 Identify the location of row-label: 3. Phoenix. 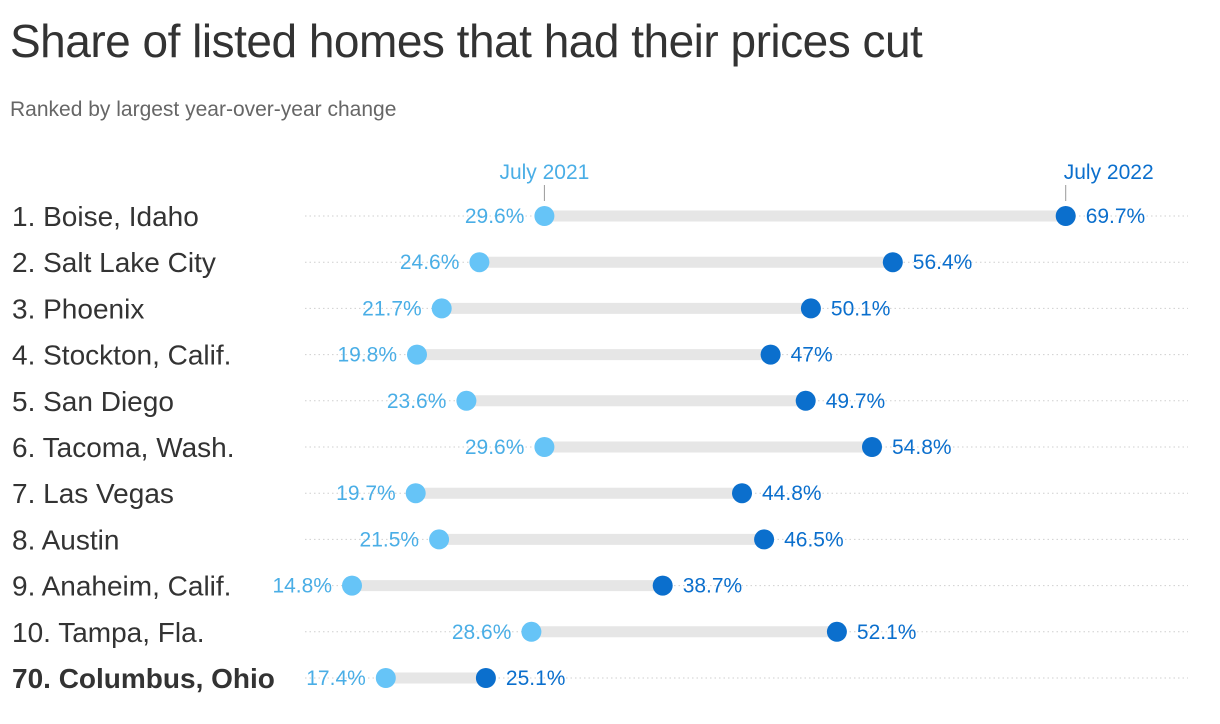
(78, 308).